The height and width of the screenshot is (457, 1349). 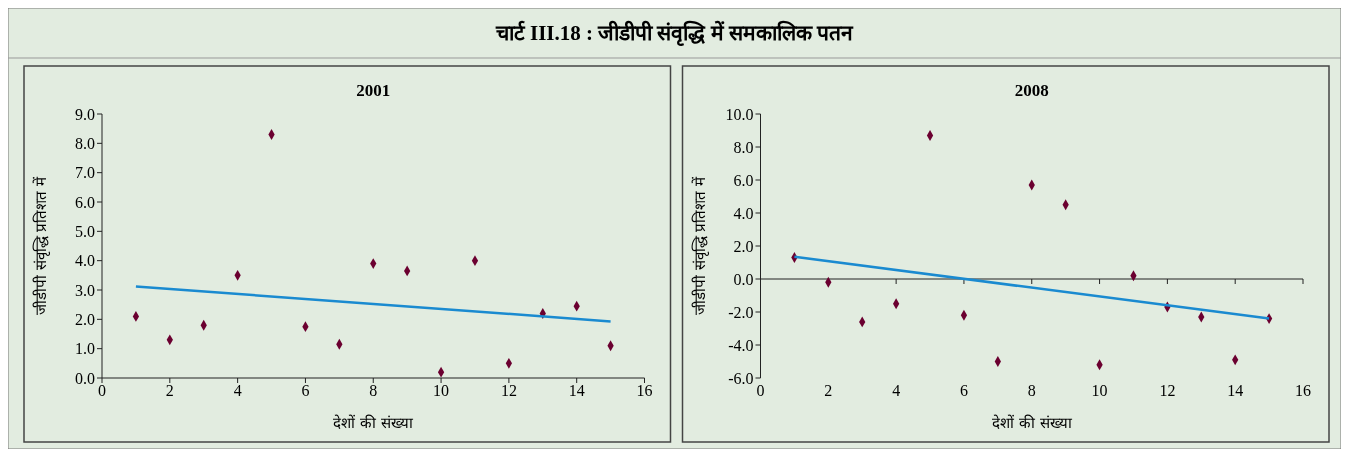 I want to click on chart-title: 2008, so click(x=1031, y=90).